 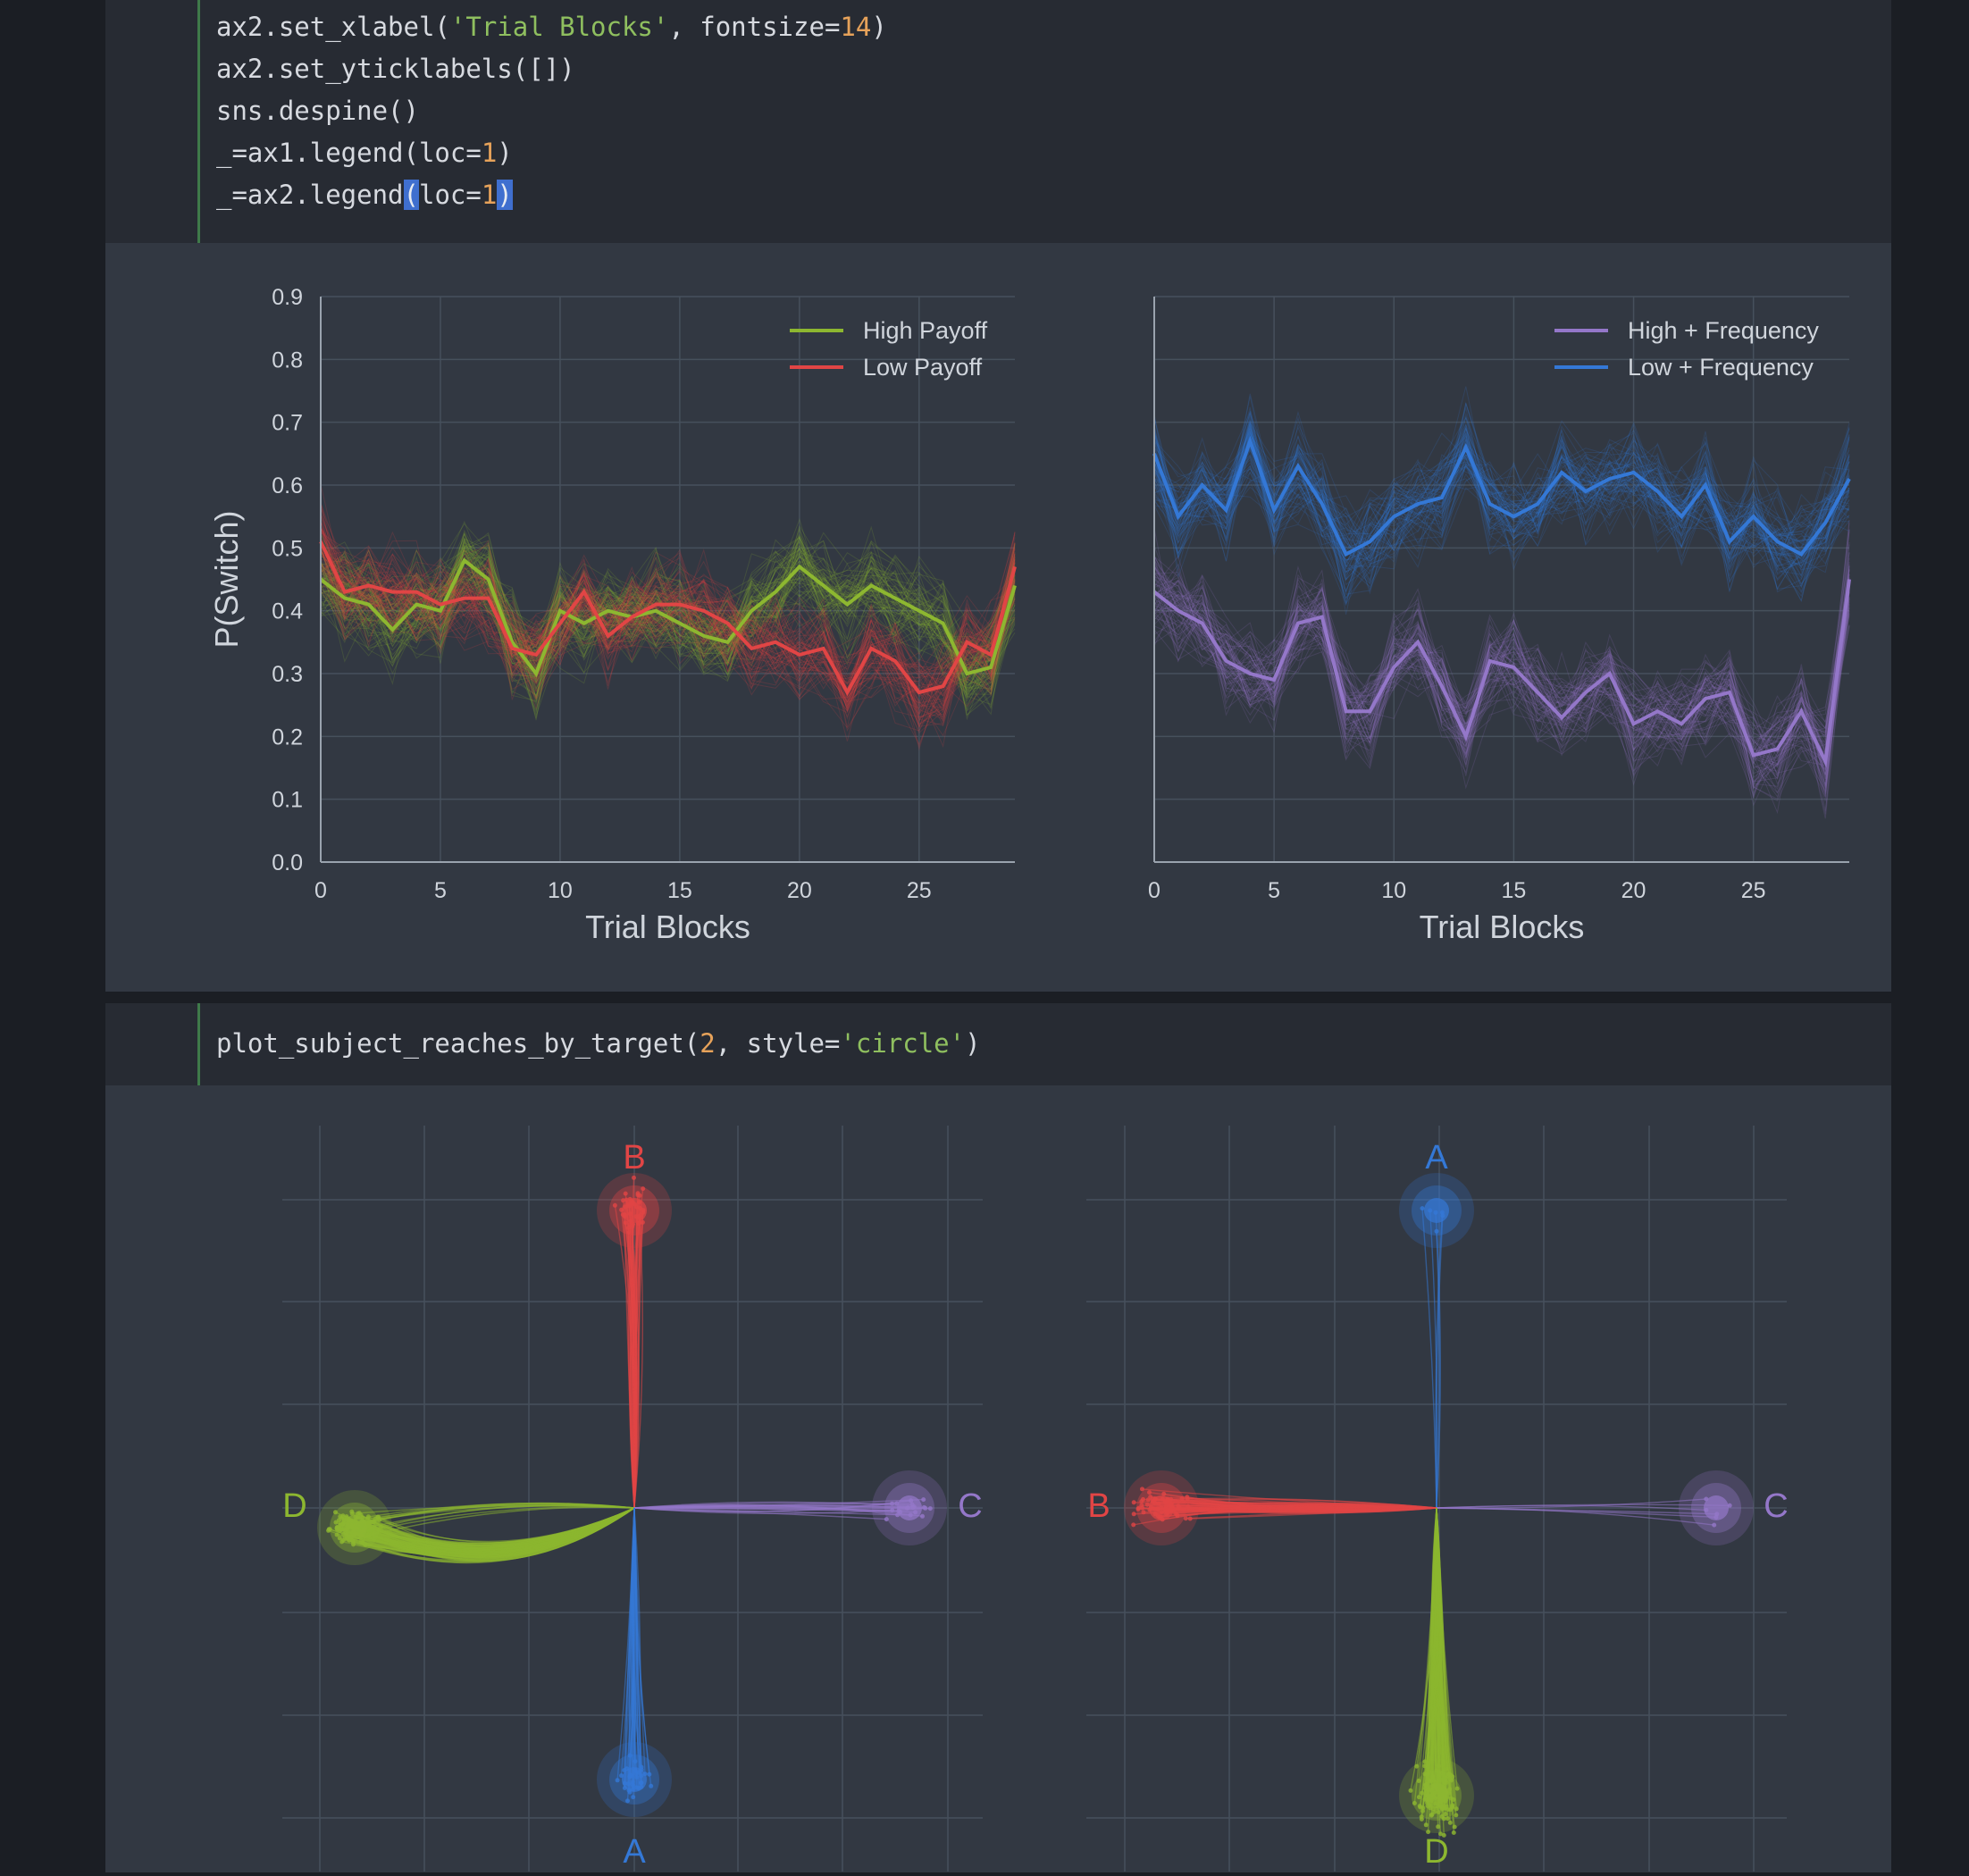 I want to click on x-tick-label: 10, so click(x=1393, y=890).